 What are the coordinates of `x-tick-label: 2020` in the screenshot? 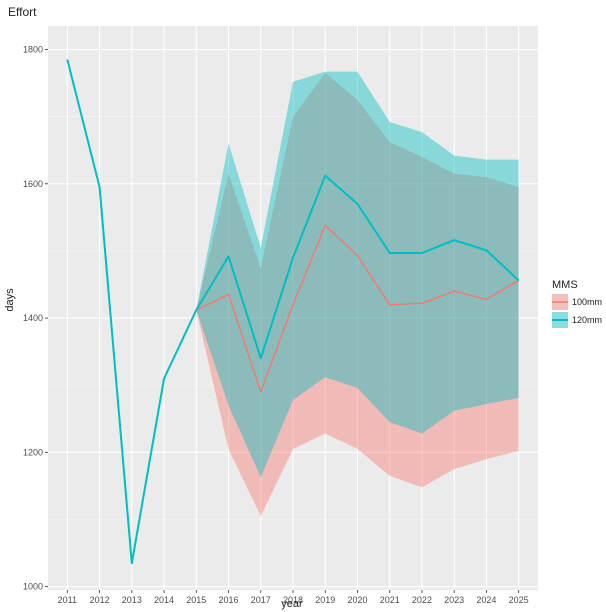 It's located at (357, 600).